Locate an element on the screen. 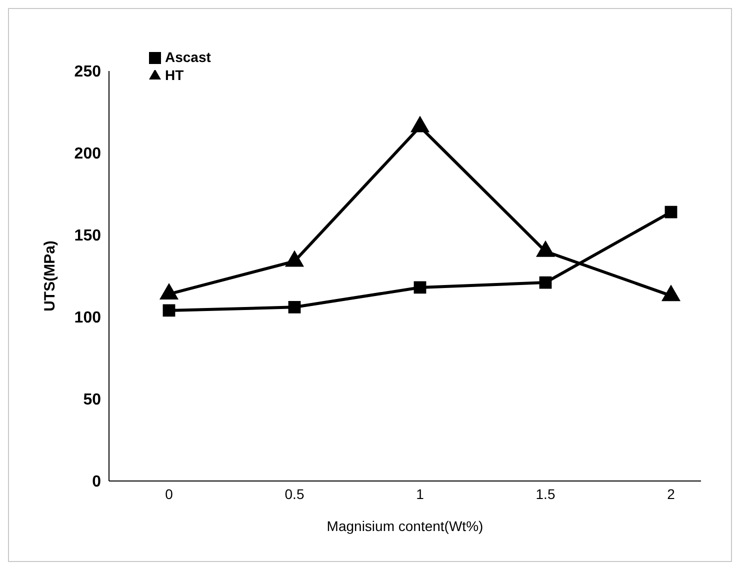 This screenshot has height=572, width=740. y-tick-label: 0 is located at coordinates (97, 482).